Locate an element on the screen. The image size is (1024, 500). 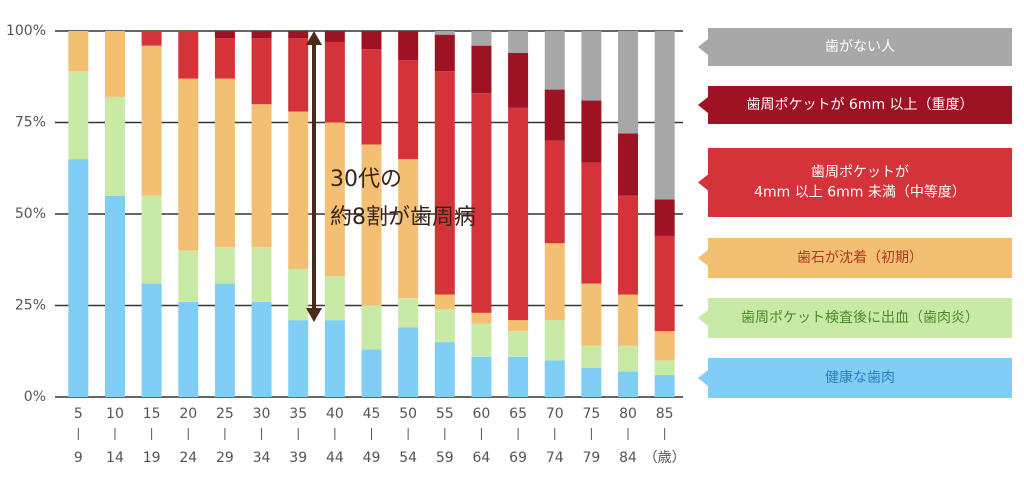
x-tick-label: （歳） is located at coordinates (665, 458).